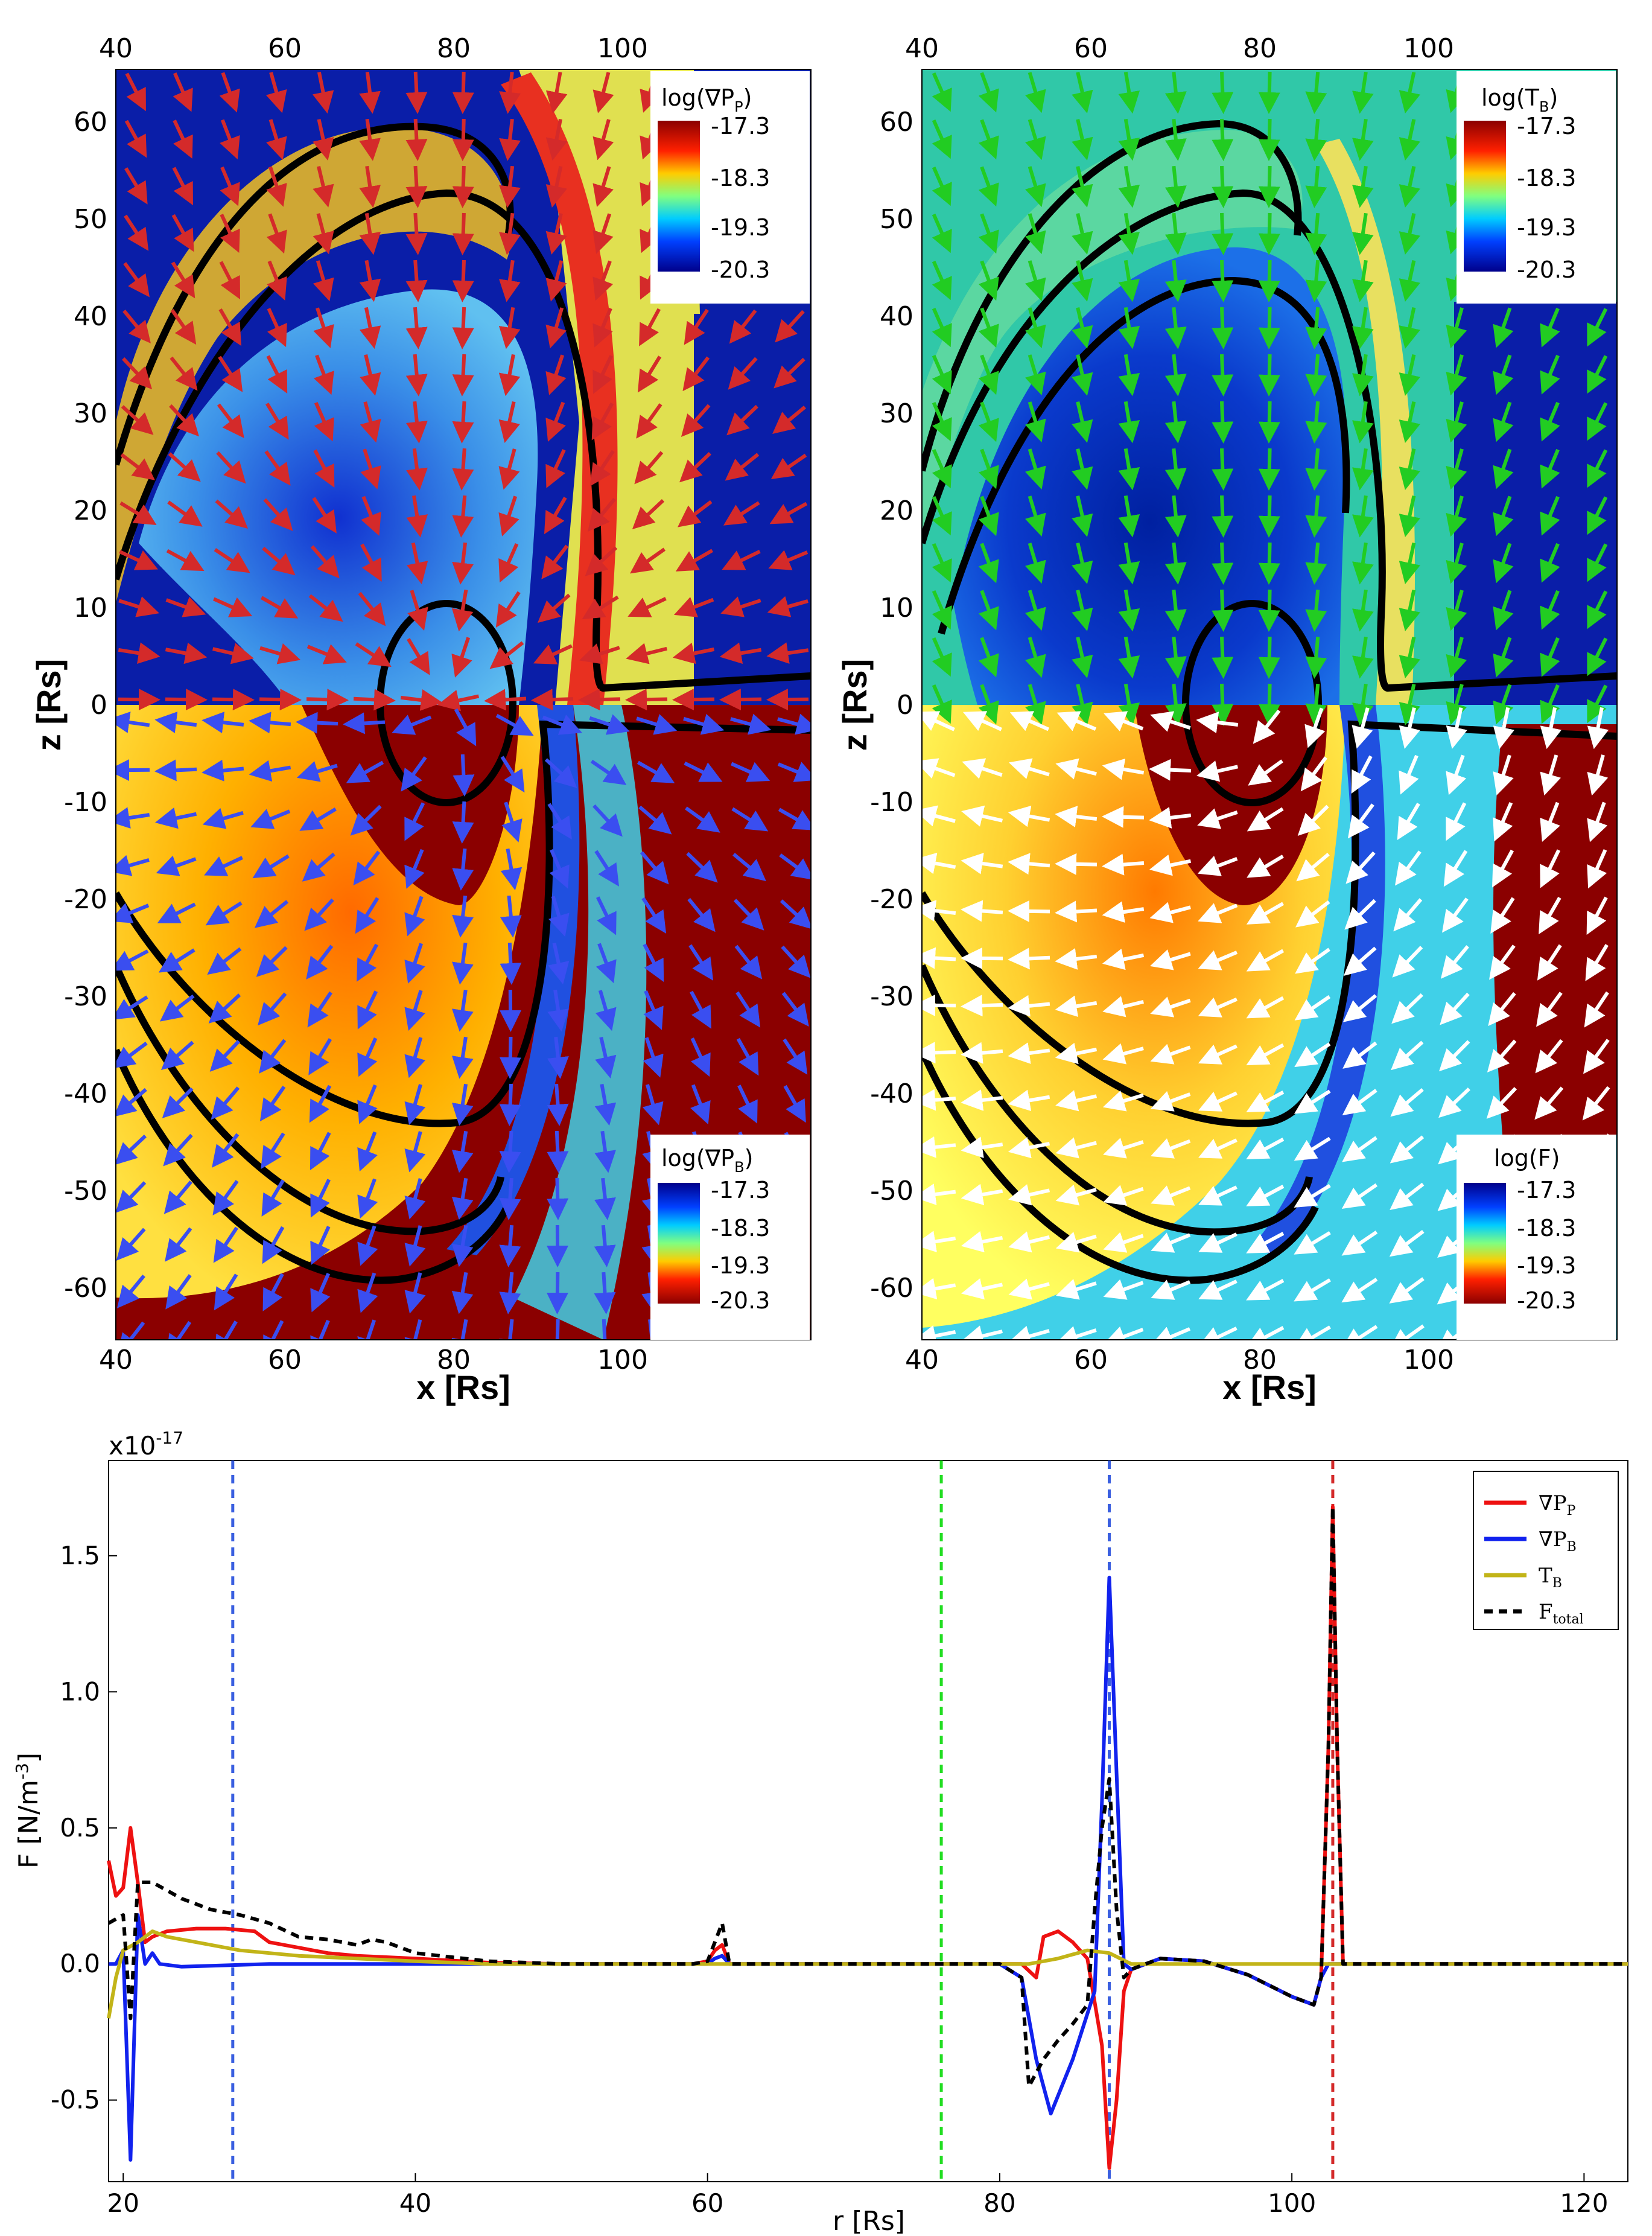 This screenshot has height=2236, width=1652. I want to click on tr-lower-colorbar-gradient, so click(1485, 1243).